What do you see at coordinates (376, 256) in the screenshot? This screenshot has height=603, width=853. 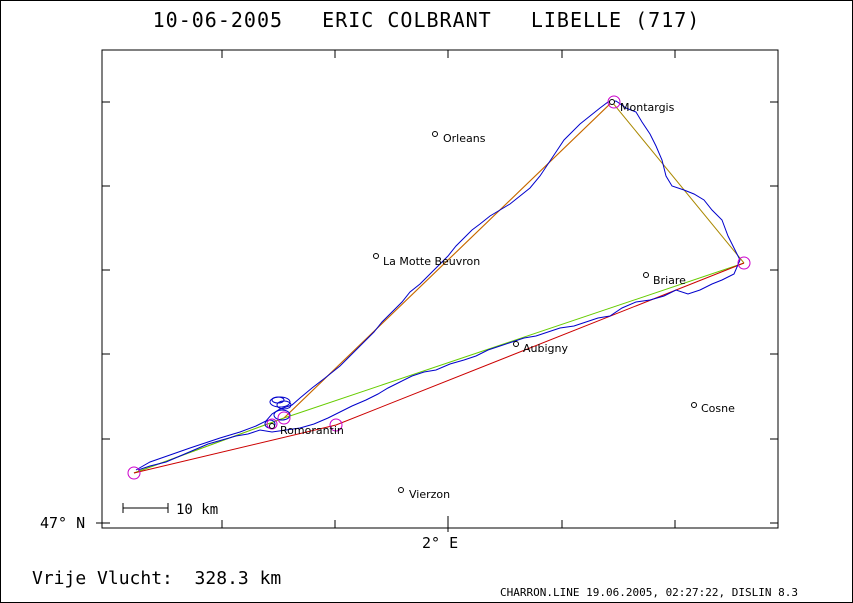 I see `city-marker-la-motte-beuvron` at bounding box center [376, 256].